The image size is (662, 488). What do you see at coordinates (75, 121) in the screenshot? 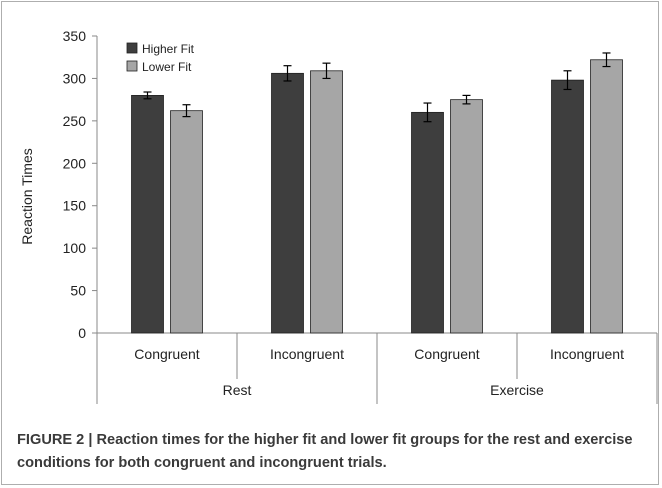
I see `y-tick-label: 250` at bounding box center [75, 121].